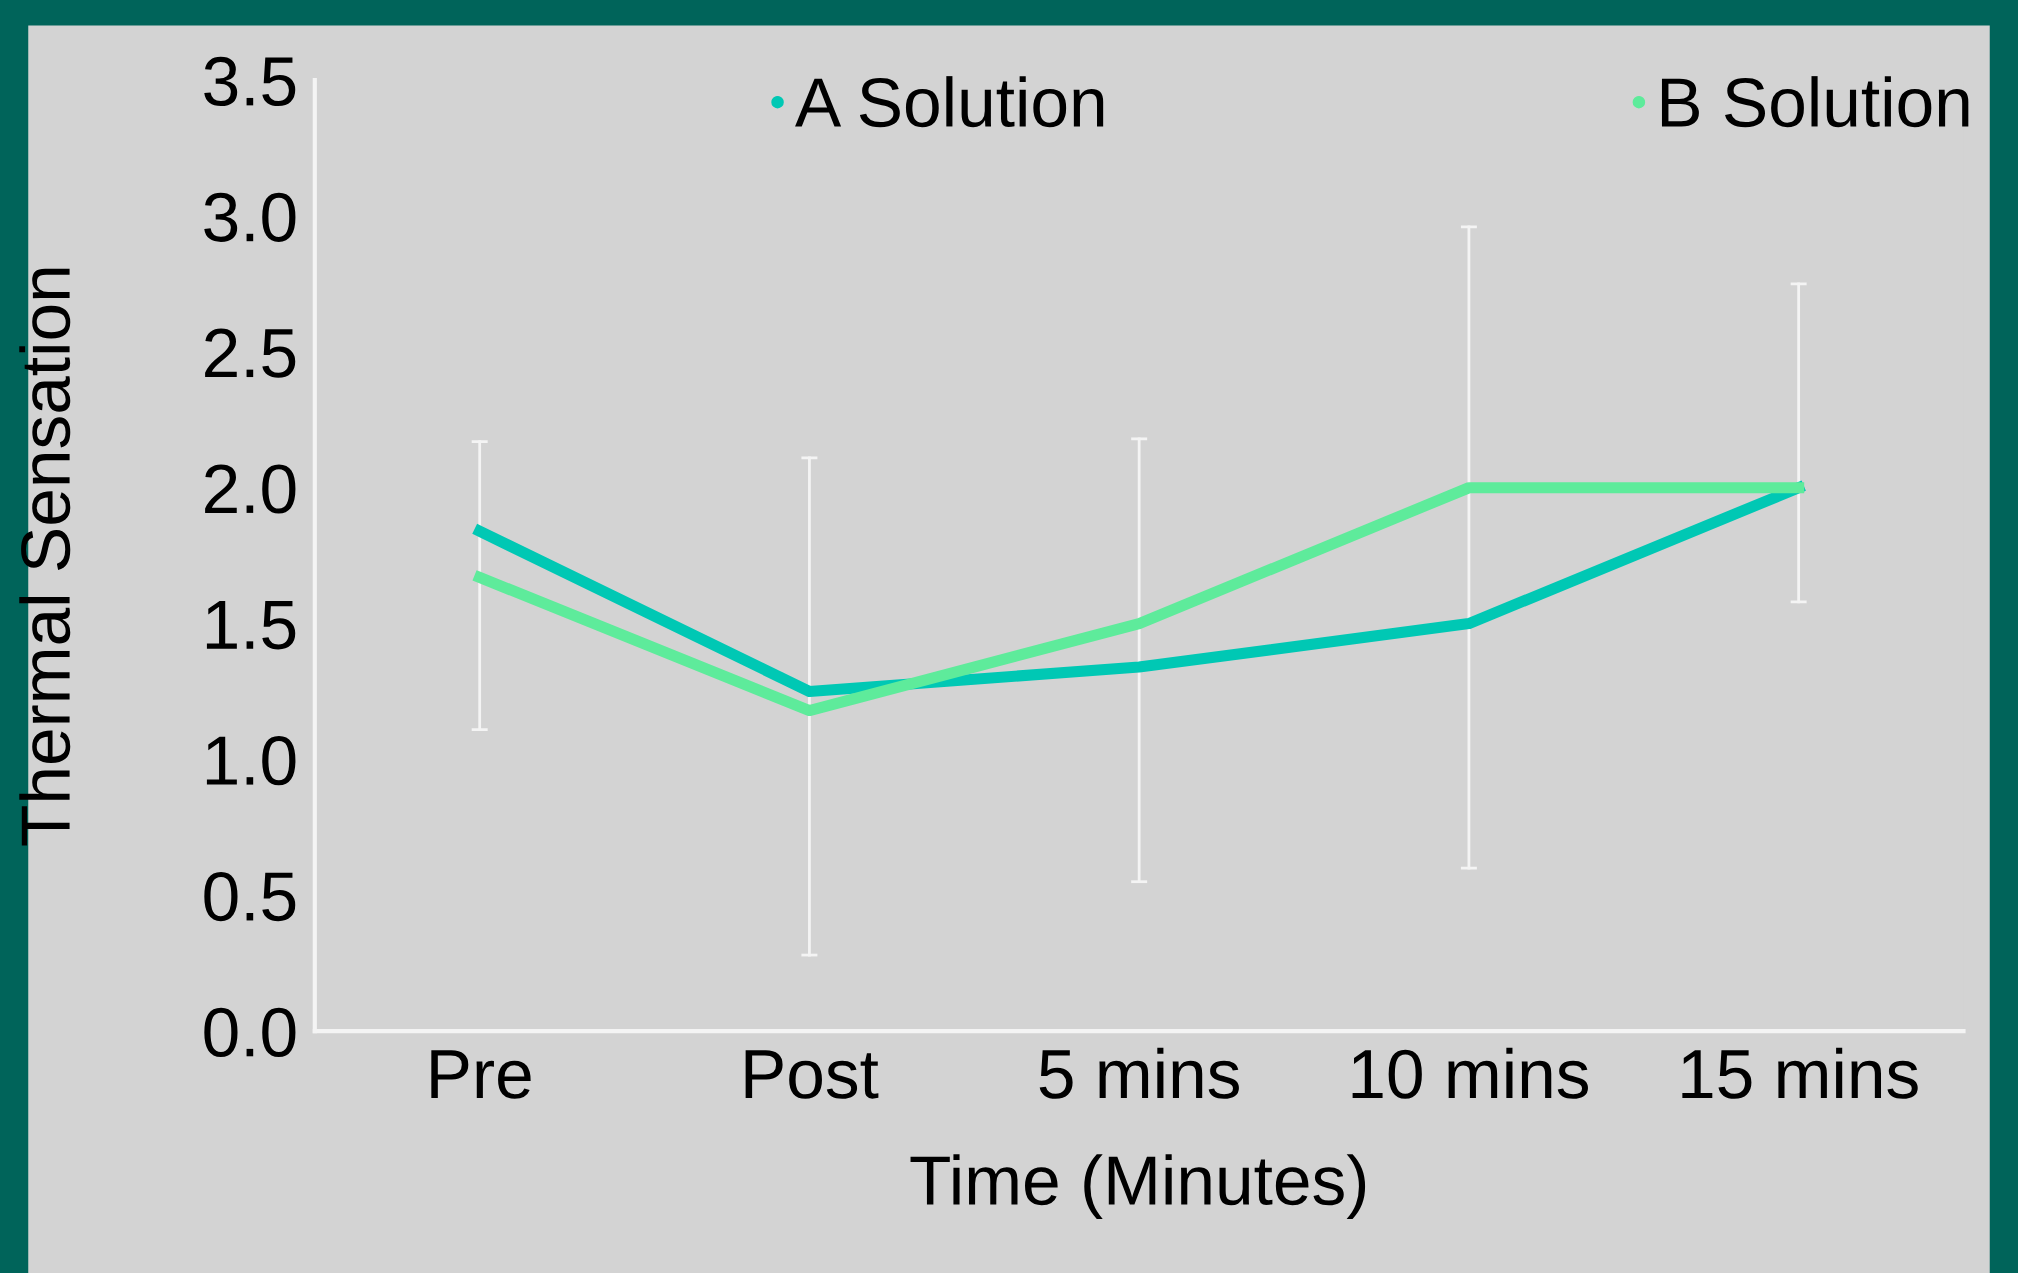 The width and height of the screenshot is (2018, 1273). What do you see at coordinates (1470, 1073) in the screenshot?
I see `x-tick-label: 10 mins` at bounding box center [1470, 1073].